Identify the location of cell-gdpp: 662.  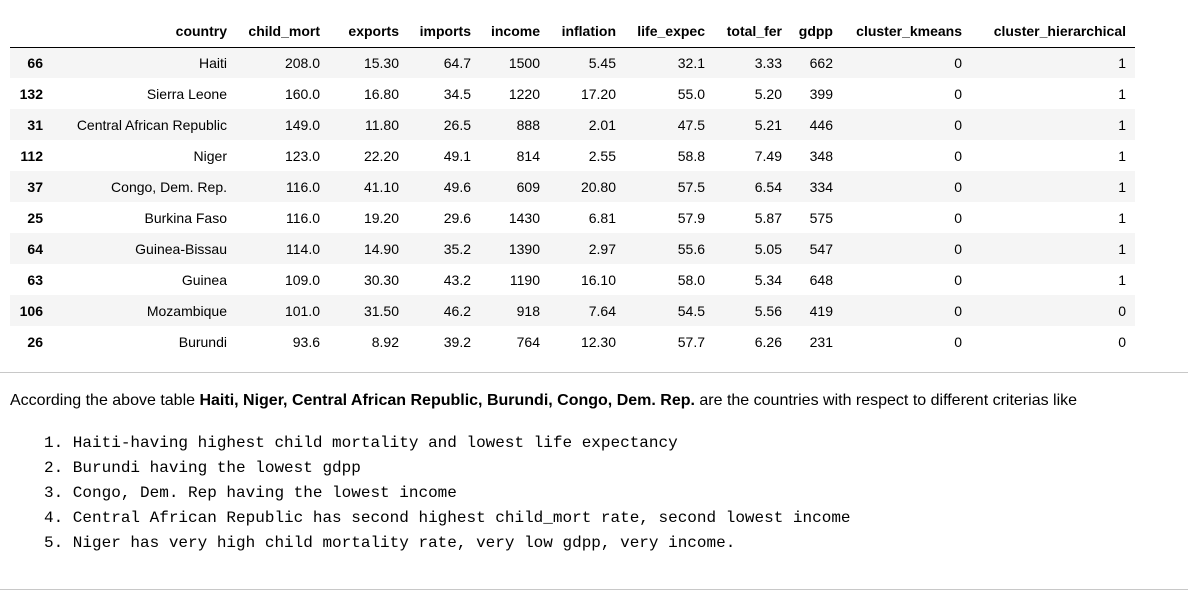
(821, 62).